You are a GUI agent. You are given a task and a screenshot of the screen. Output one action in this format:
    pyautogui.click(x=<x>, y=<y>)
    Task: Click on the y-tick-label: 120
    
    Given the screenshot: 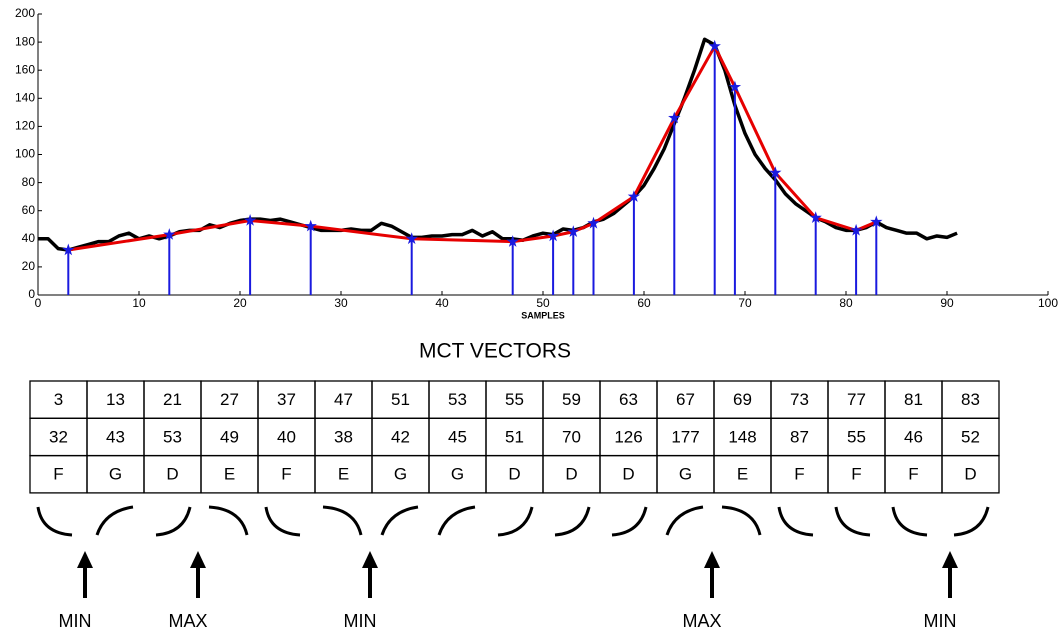 What is the action you would take?
    pyautogui.click(x=25, y=126)
    